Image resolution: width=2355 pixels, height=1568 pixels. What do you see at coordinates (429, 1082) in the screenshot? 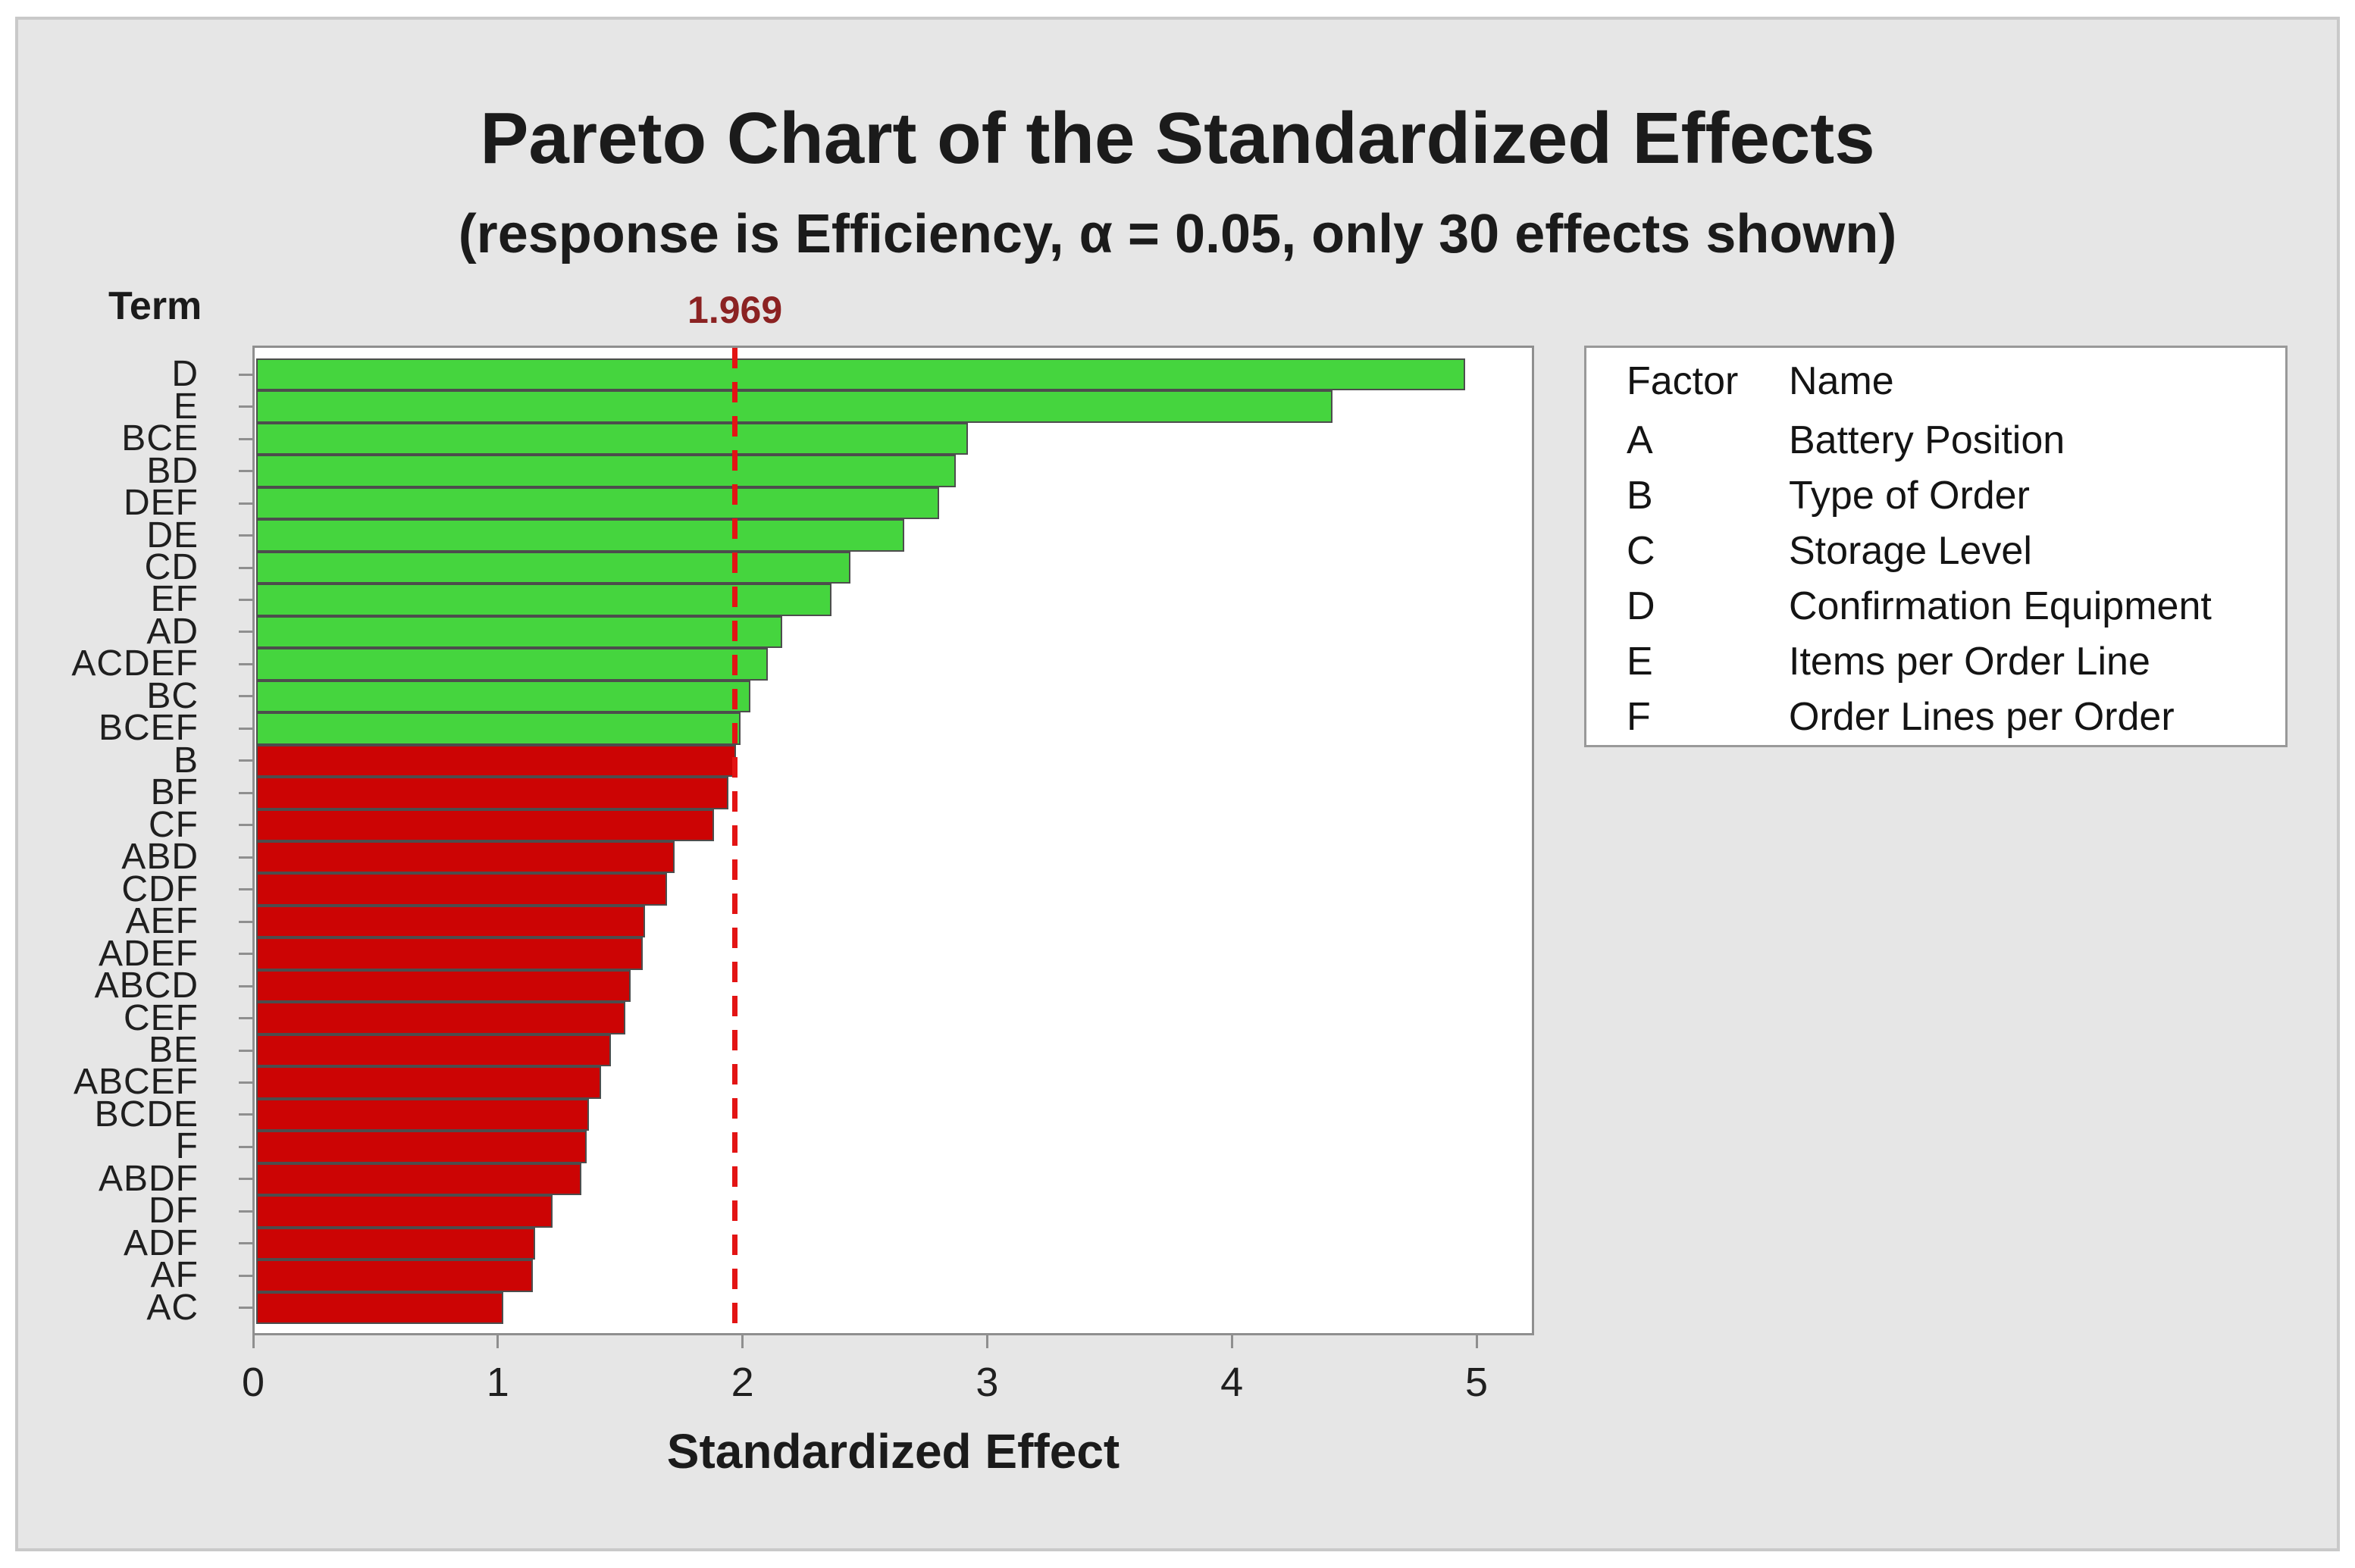
I see `bar-abcef` at bounding box center [429, 1082].